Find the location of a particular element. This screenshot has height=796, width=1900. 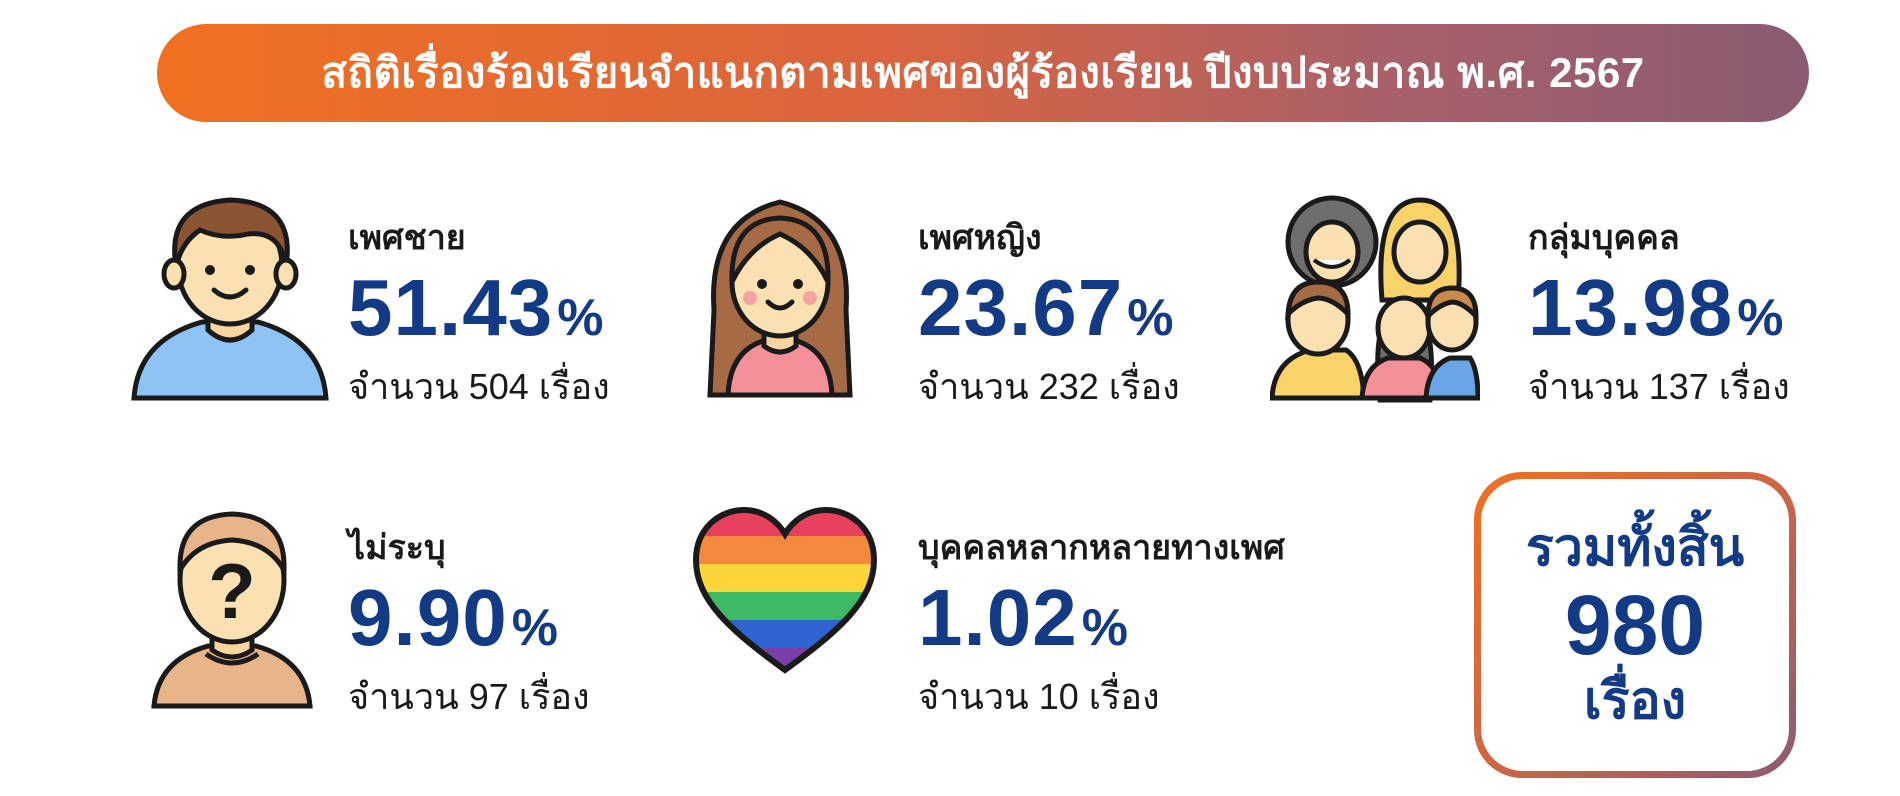

stat-label: กลุ่มบุคคล is located at coordinates (1604, 238).